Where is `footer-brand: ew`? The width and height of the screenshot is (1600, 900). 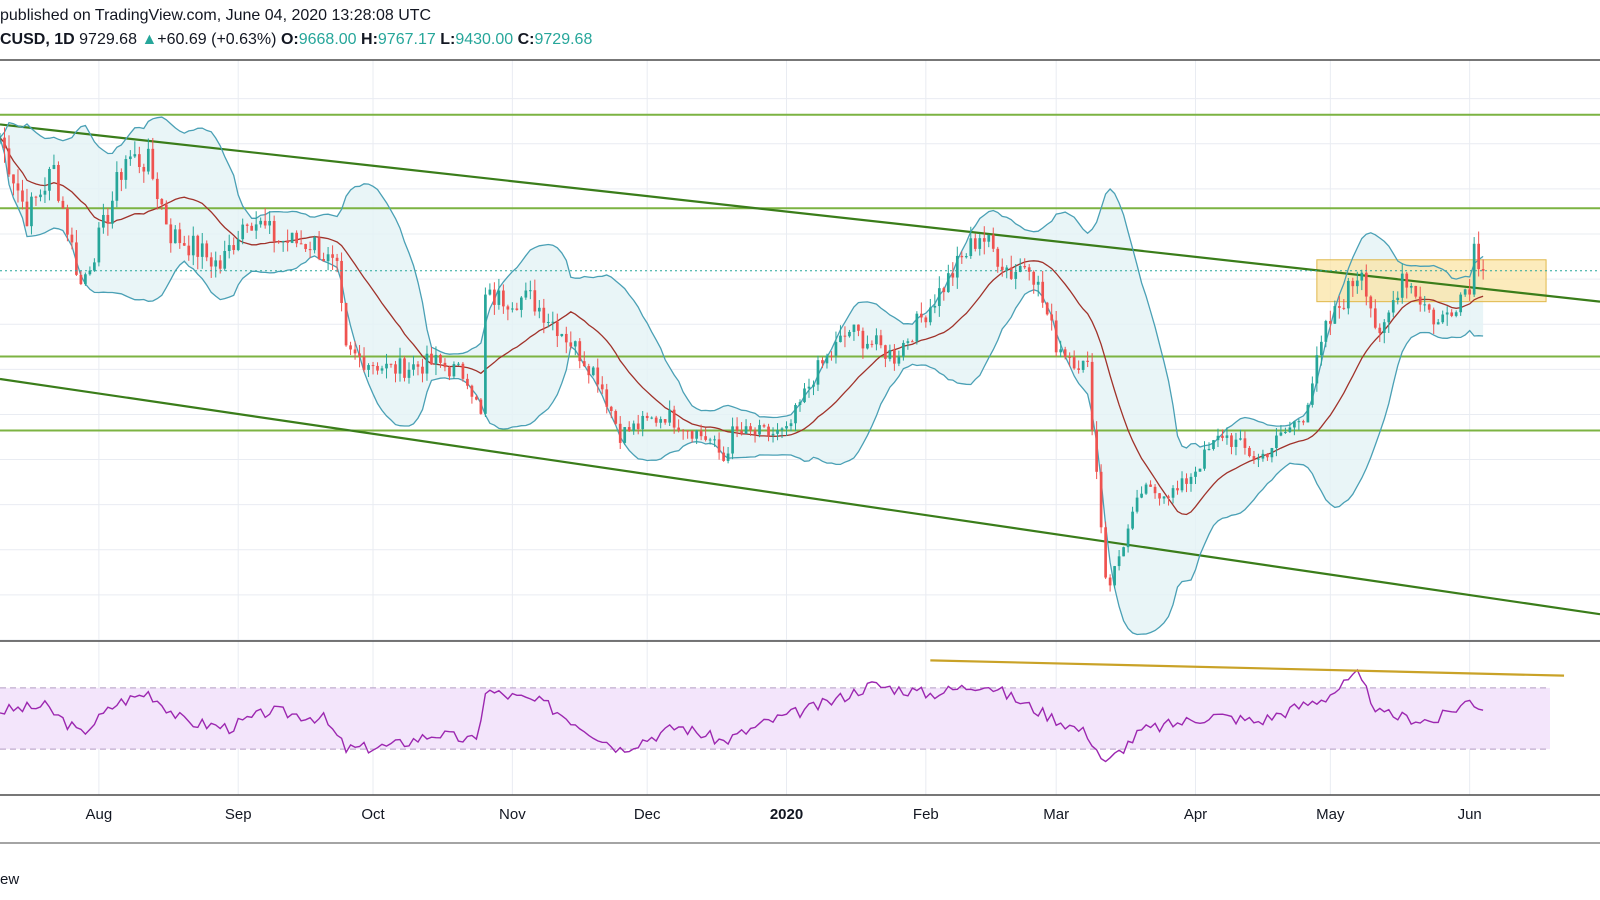
footer-brand: ew is located at coordinates (10, 879).